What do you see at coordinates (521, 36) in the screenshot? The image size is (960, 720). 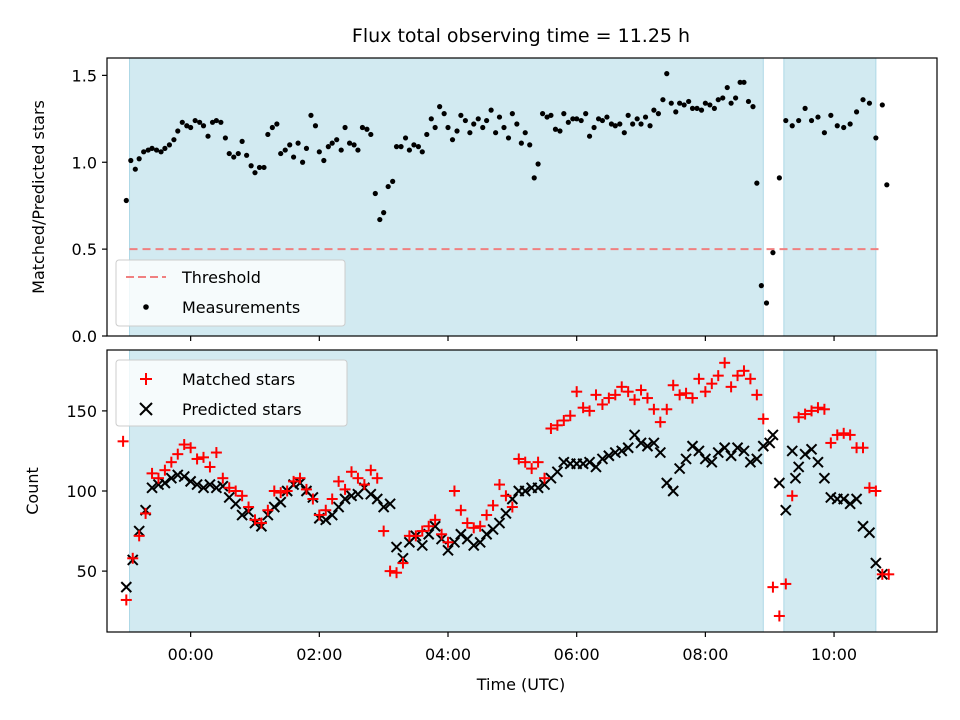 I see `figure-title: Flux total observing time = 11.25 h` at bounding box center [521, 36].